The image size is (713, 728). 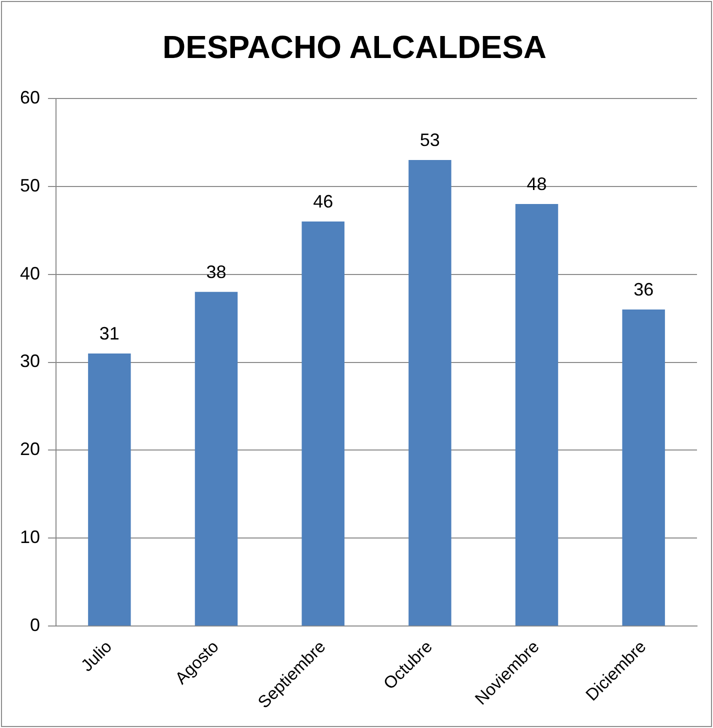 I want to click on y-tick-label: 0, so click(x=35, y=625).